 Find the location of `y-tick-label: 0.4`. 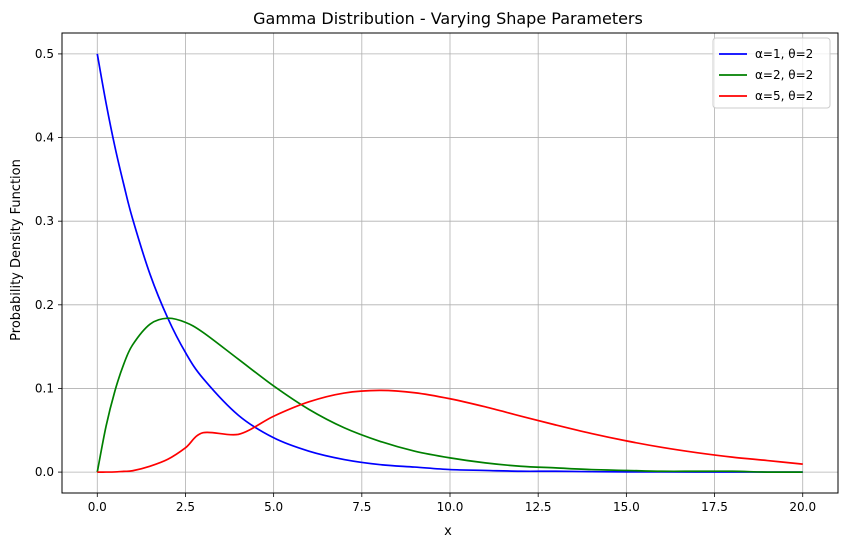

y-tick-label: 0.4 is located at coordinates (44, 138).